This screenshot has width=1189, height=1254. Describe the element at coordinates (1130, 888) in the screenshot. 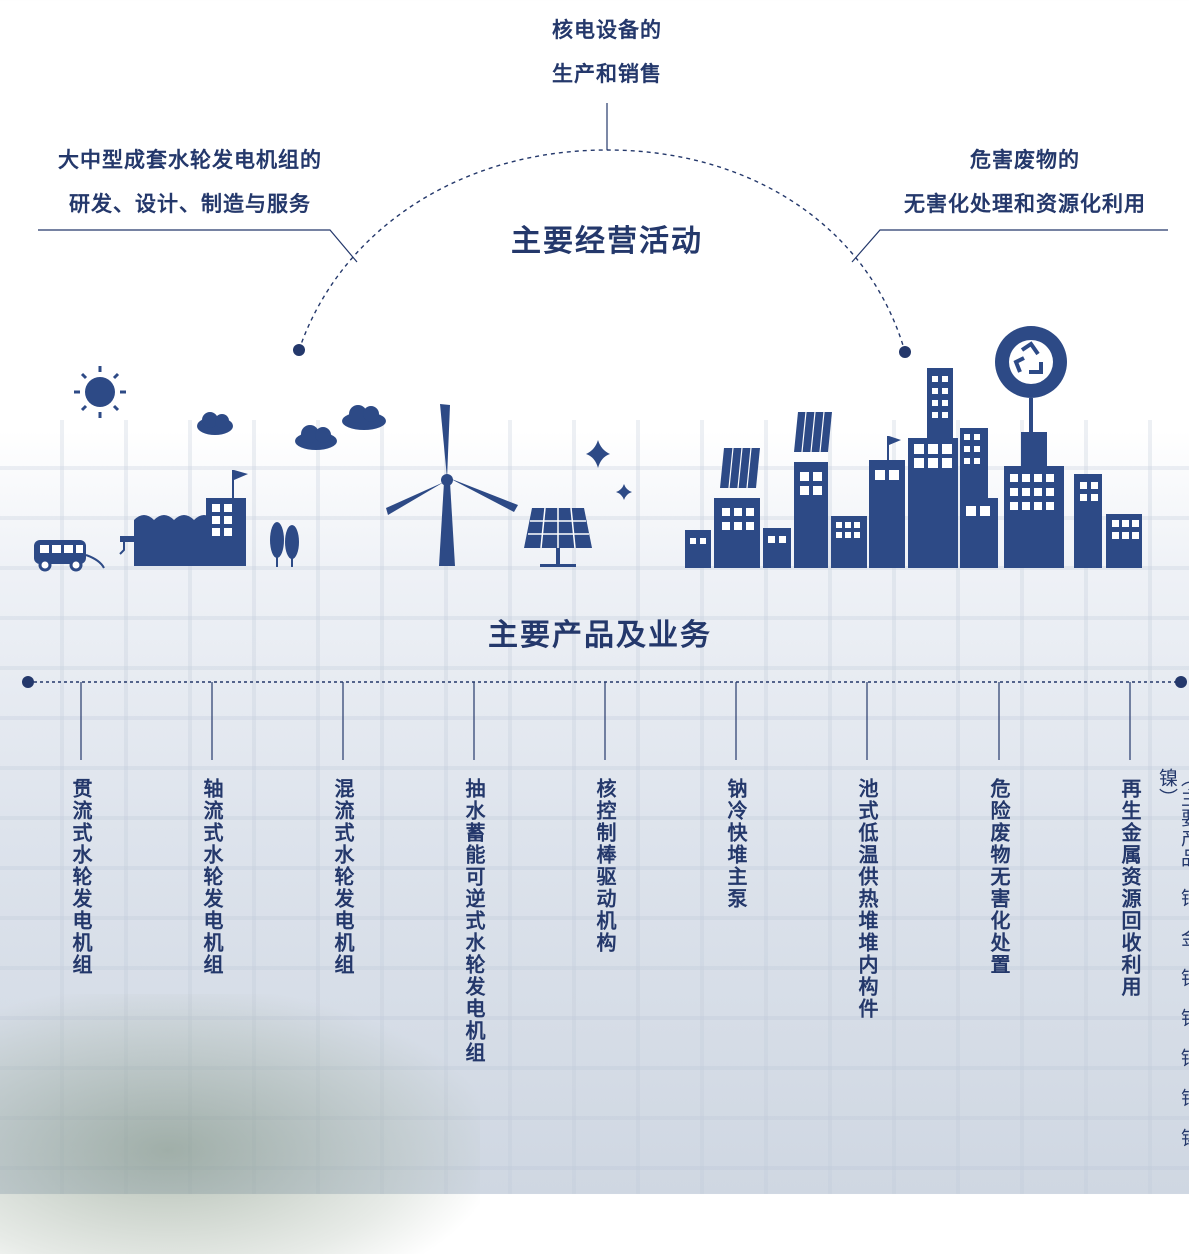

I see `product-label: 再生金属资源回收利用` at that location.